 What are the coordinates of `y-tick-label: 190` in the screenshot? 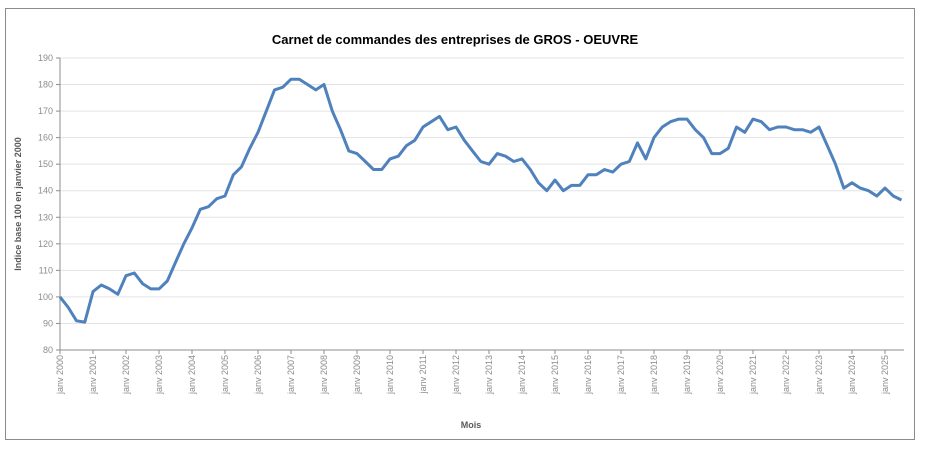 It's located at (45, 58).